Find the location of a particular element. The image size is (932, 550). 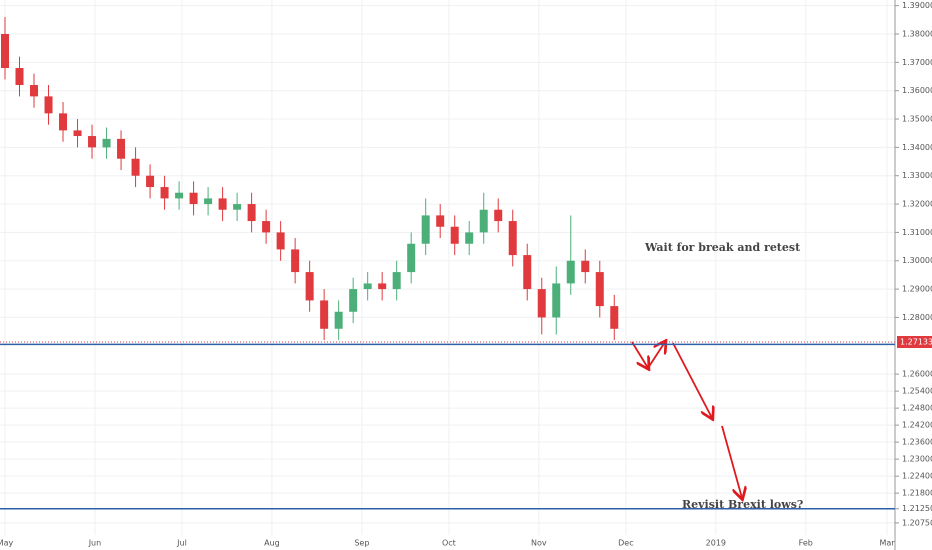

y-tick-label: 1.39000 is located at coordinates (917, 5).